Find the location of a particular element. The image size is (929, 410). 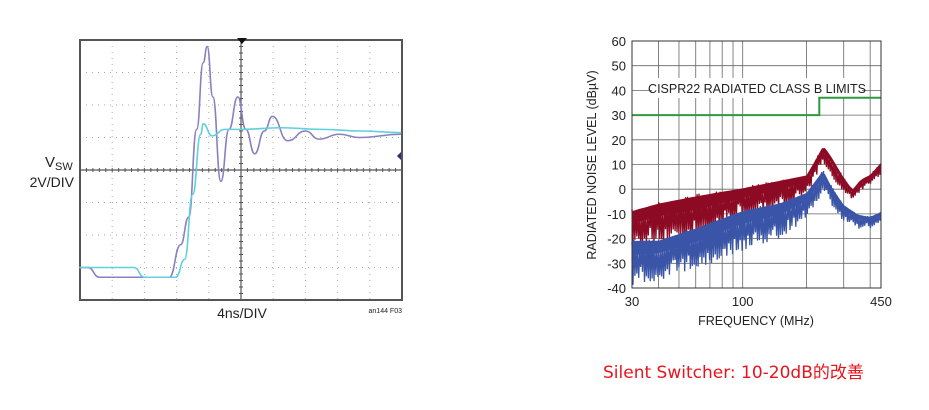

y-tick-label: 0 is located at coordinates (622, 189).